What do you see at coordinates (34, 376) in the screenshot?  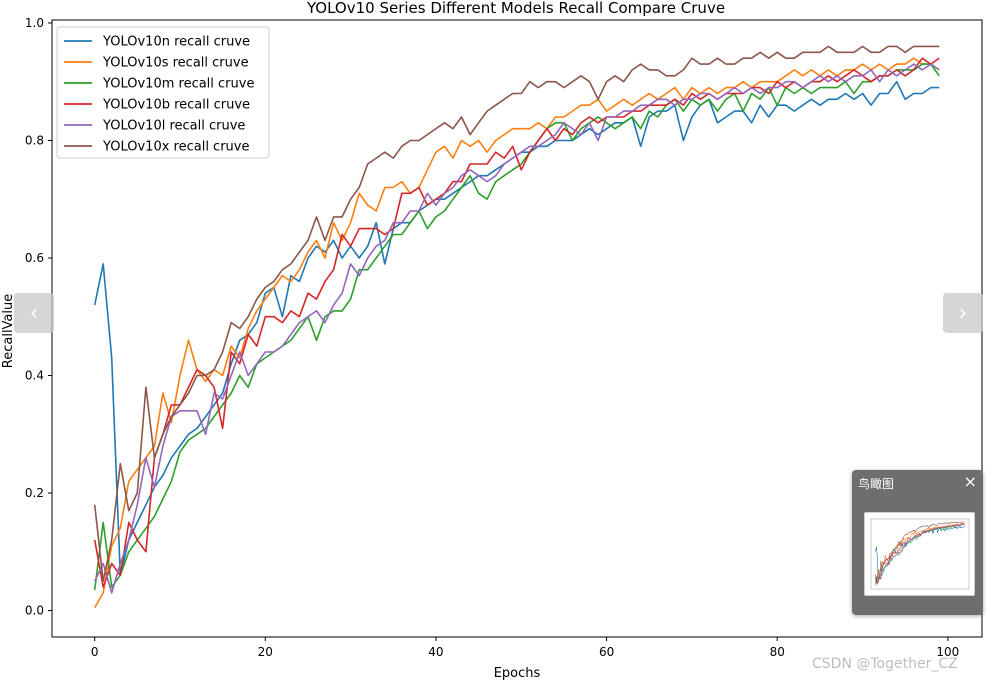 I see `y-tick-label: 0.4` at bounding box center [34, 376].